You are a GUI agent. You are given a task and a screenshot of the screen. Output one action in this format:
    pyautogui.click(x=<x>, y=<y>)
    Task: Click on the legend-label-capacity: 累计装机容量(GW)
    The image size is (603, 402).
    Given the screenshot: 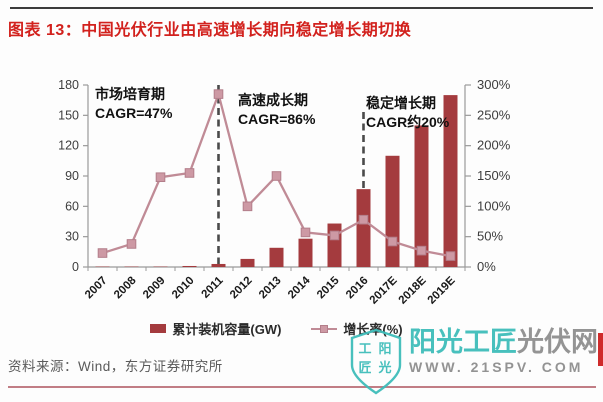 What is the action you would take?
    pyautogui.click(x=227, y=329)
    